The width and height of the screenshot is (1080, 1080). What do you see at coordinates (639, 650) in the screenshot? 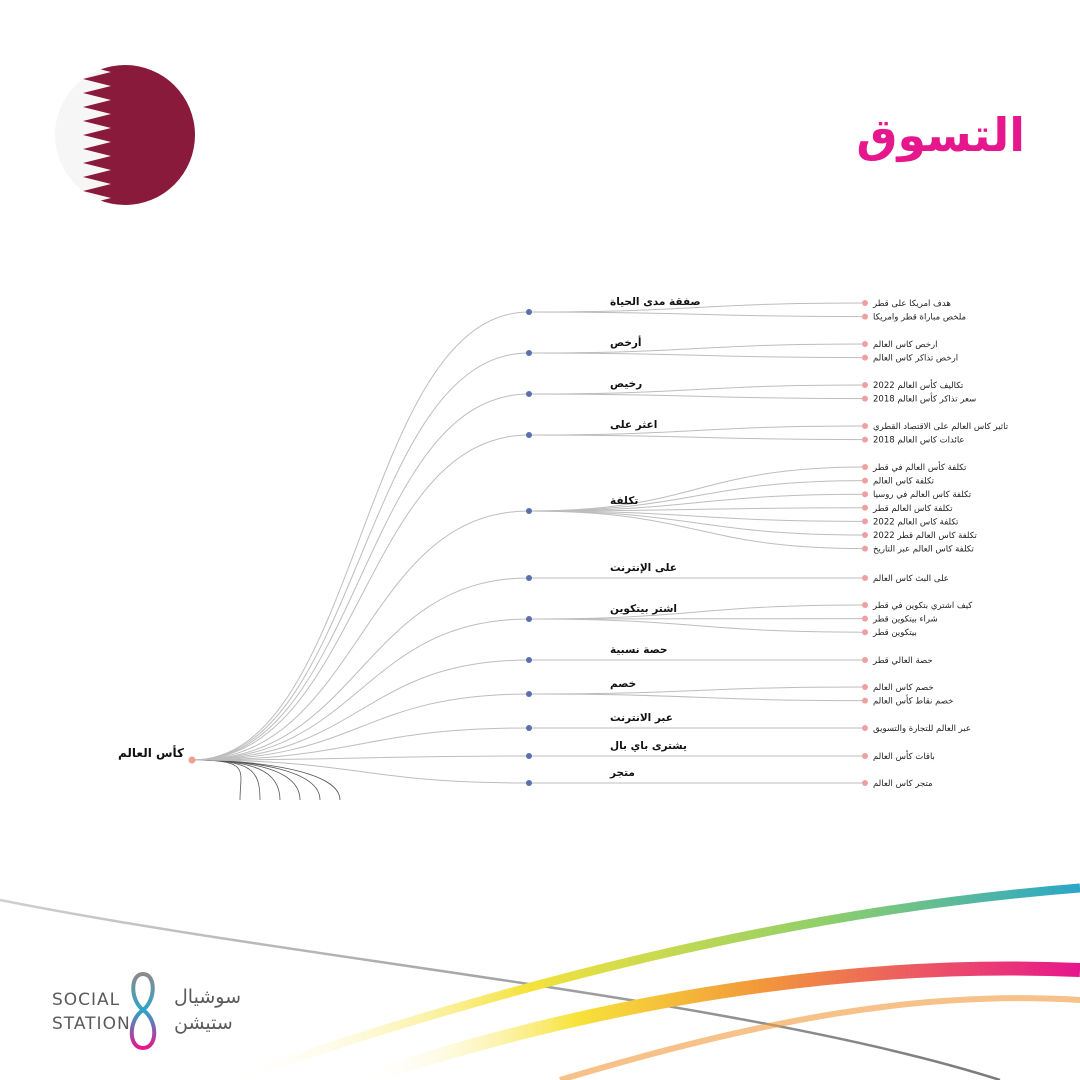
I see `branch-label: حصة نسبية` at bounding box center [639, 650].